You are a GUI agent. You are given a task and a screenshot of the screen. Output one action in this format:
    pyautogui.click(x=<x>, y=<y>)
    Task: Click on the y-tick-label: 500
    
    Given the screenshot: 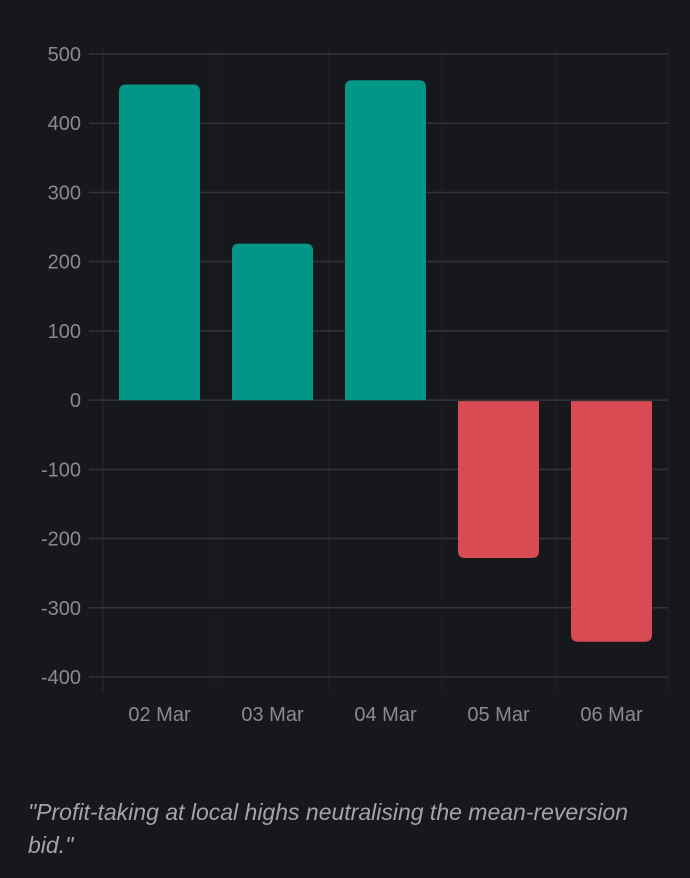 What is the action you would take?
    pyautogui.click(x=64, y=55)
    